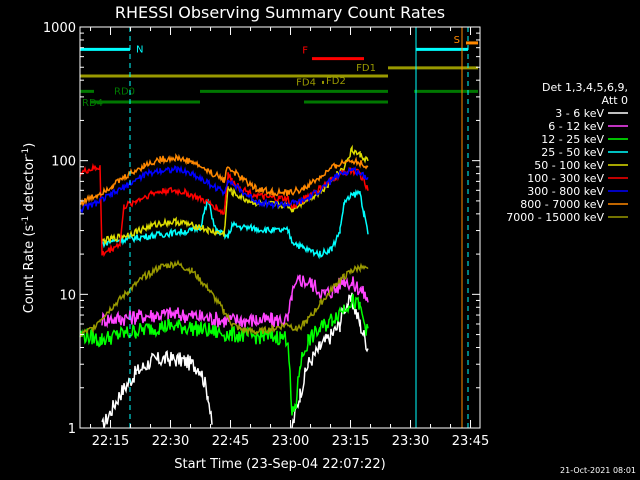  I want to click on legend-entry-label: 800 - 7000 keV, so click(562, 204).